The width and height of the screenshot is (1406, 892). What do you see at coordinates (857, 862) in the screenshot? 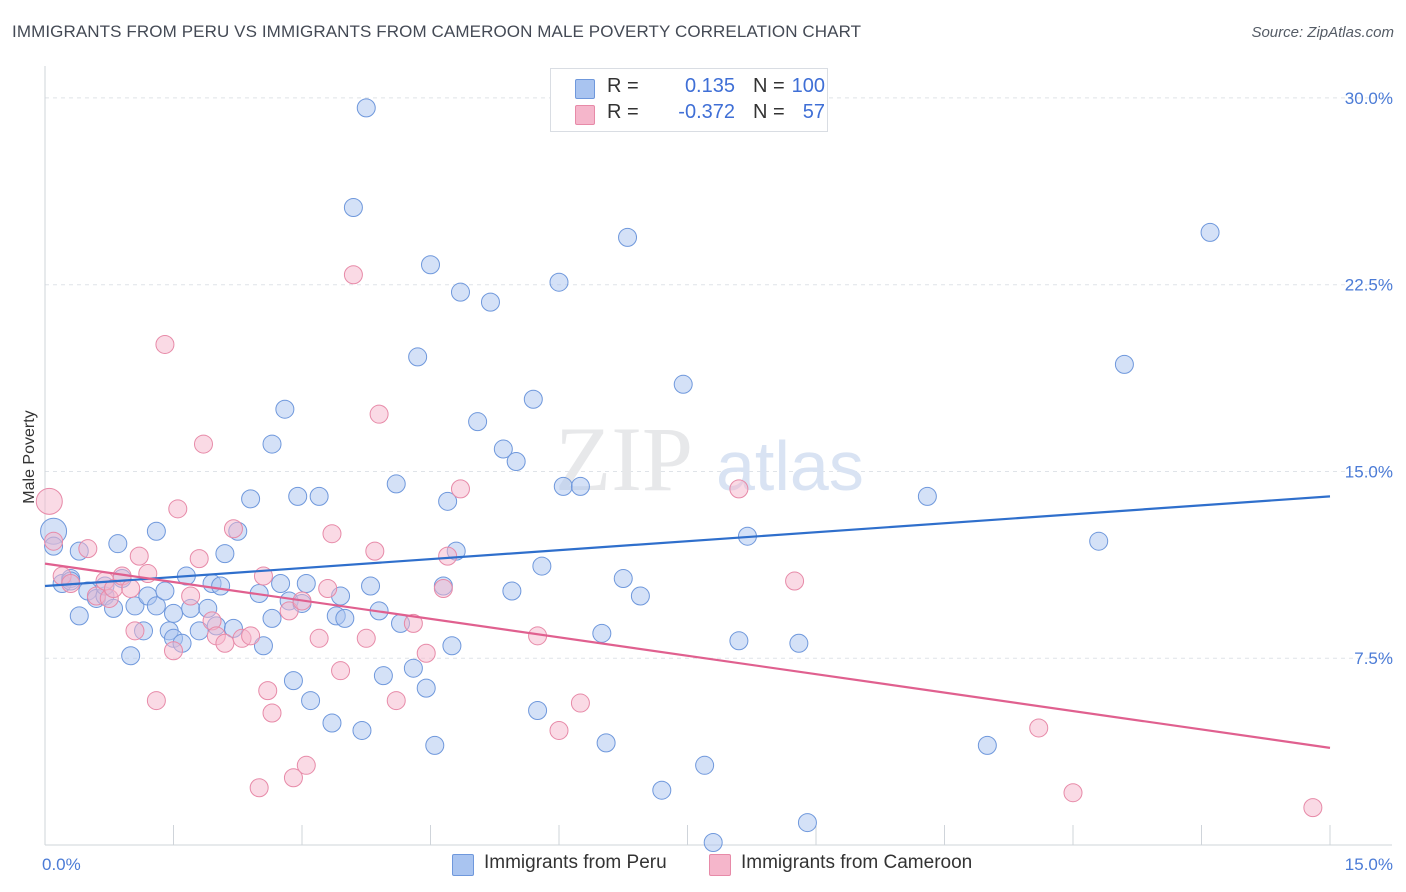
I see `legend-label-cameroon: Immigrants from Cameroon` at bounding box center [857, 862].